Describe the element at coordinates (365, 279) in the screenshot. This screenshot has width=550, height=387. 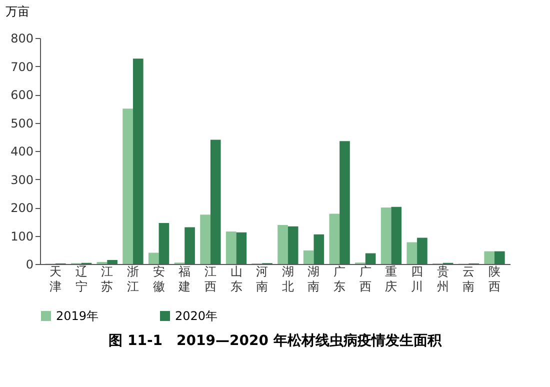
I see `x-tick-label: 广西` at that location.